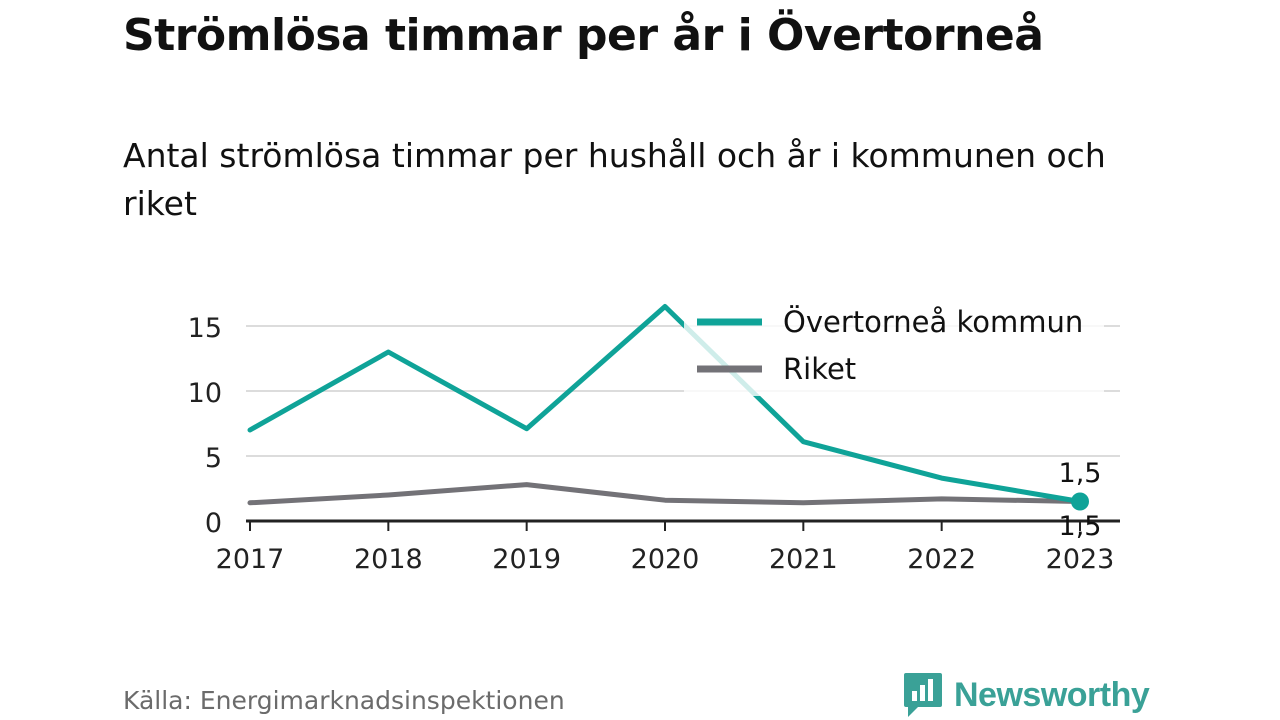 This screenshot has height=720, width=1280. I want to click on end-point, so click(1080, 501).